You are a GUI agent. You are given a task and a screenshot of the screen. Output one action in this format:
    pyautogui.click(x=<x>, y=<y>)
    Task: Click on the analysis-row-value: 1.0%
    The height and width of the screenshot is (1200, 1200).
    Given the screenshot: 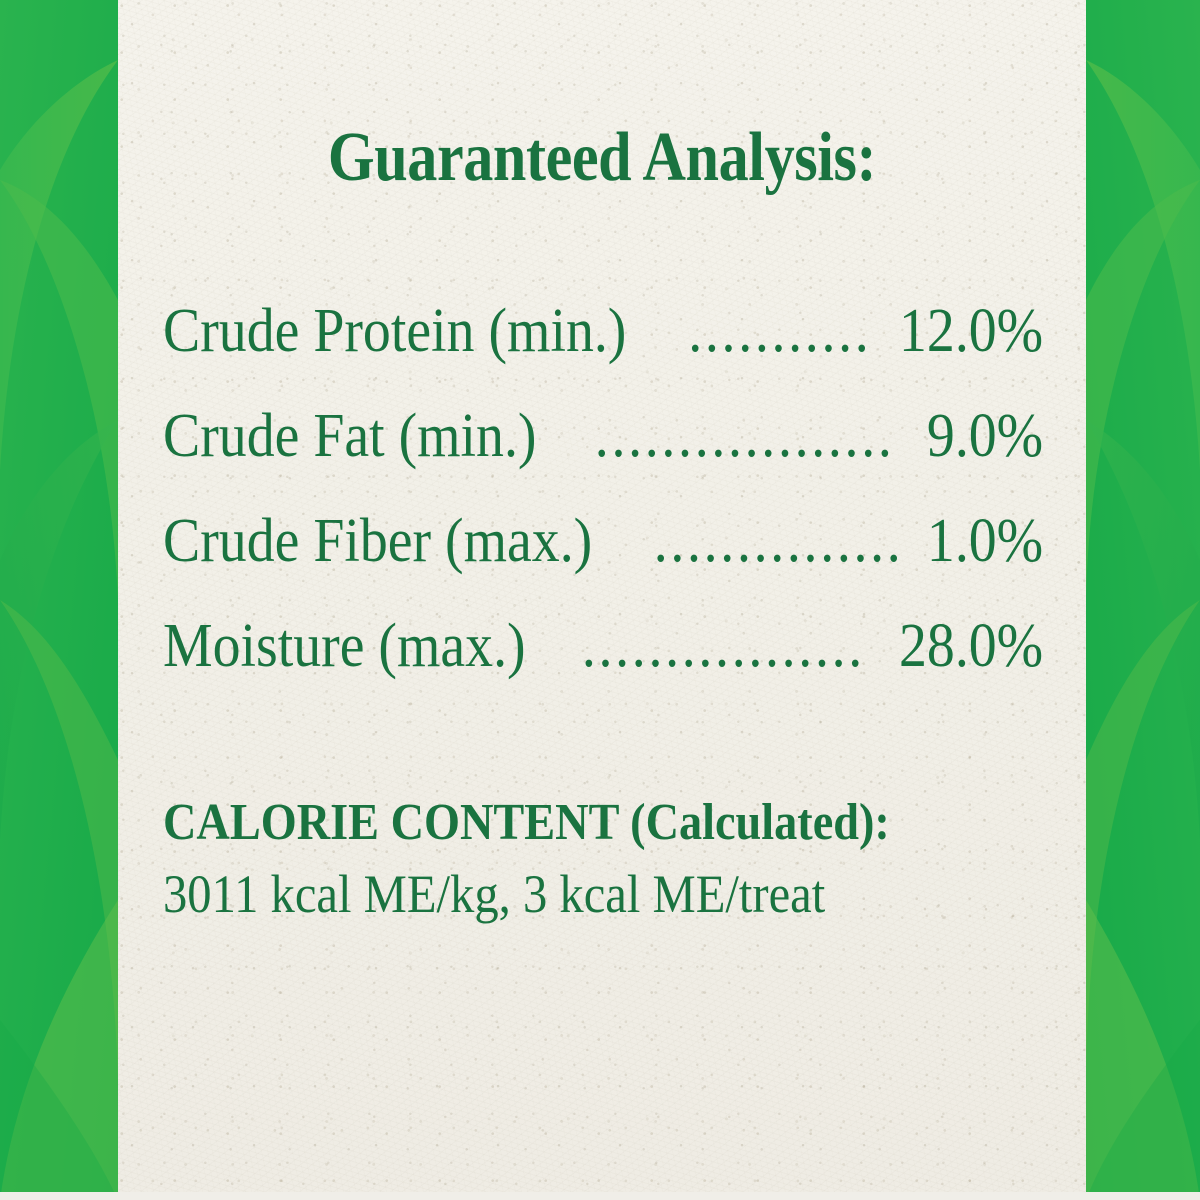 What is the action you would take?
    pyautogui.click(x=984, y=541)
    